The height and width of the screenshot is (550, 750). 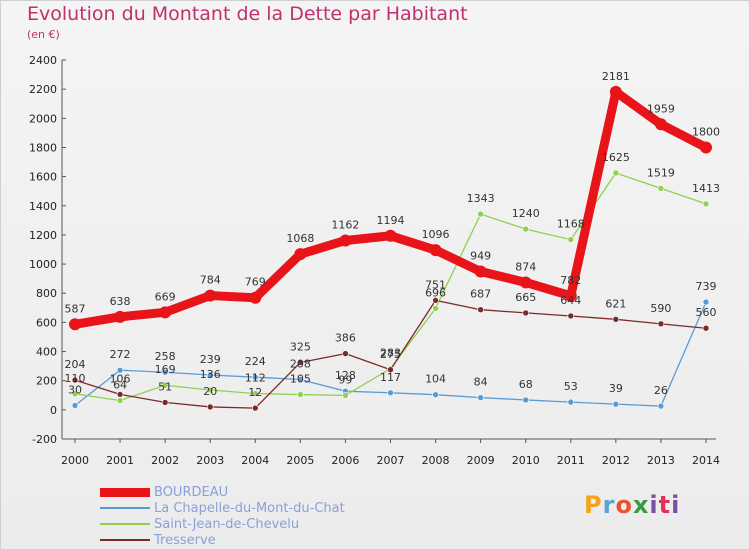 I want to click on x-tick-label: 2005, so click(x=300, y=460).